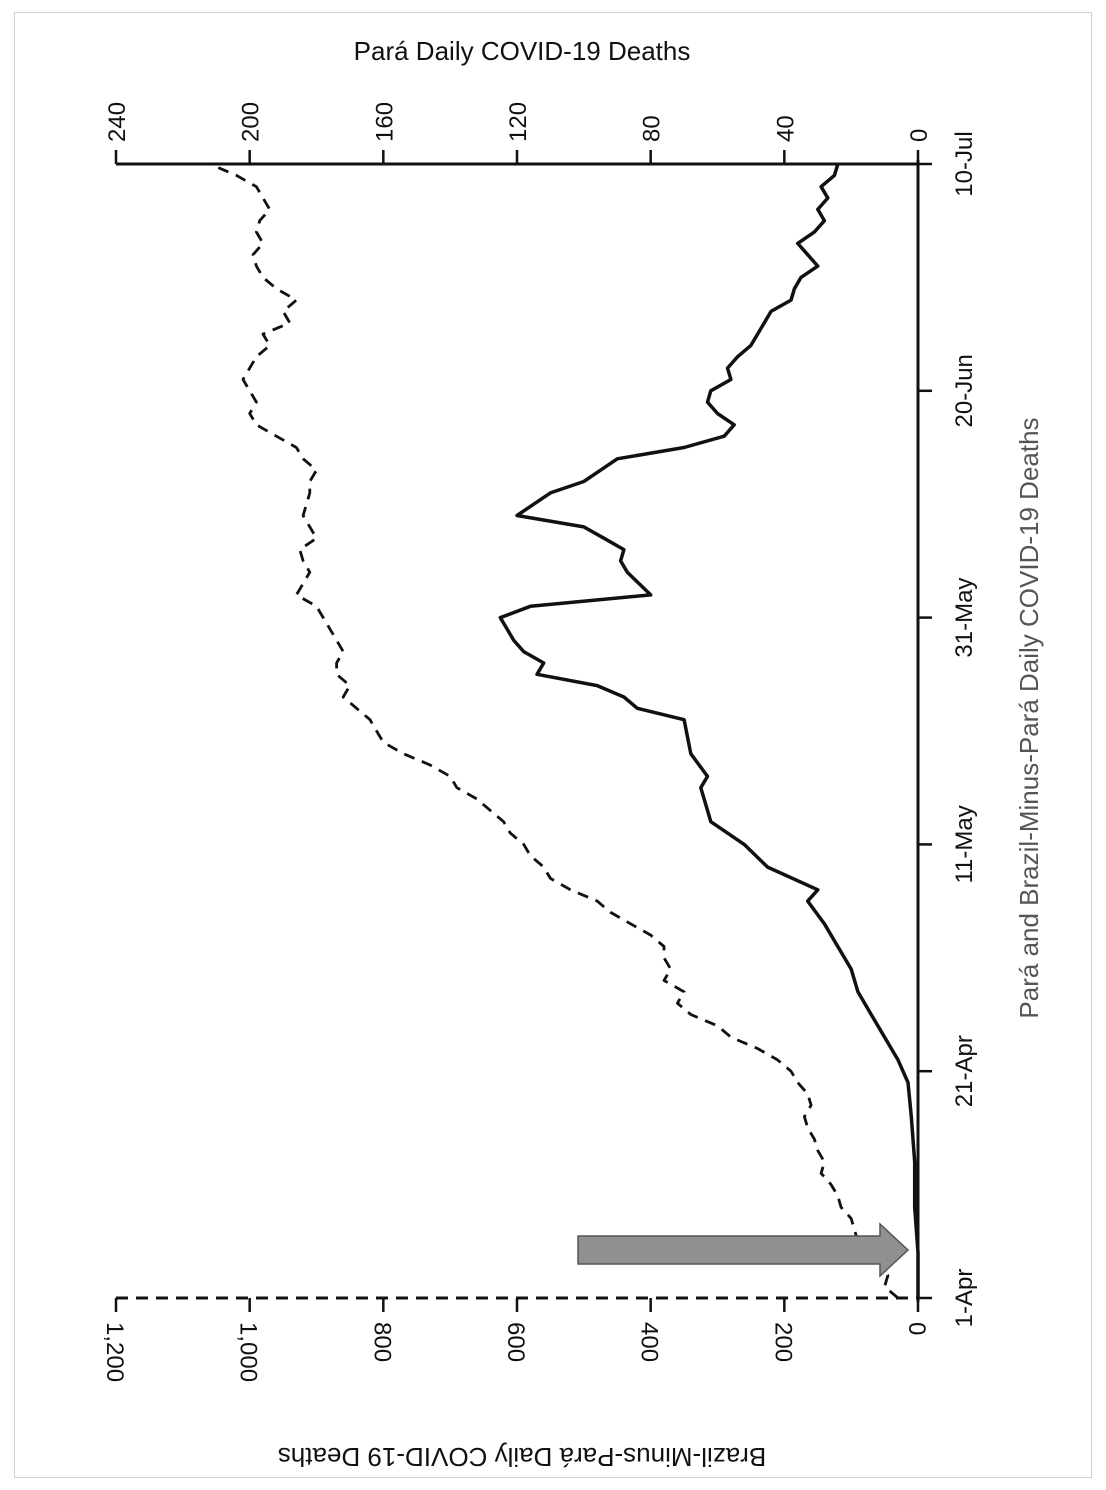 Image resolution: width=1106 pixels, height=1490 pixels. Describe the element at coordinates (117, 122) in the screenshot. I see `left-axis-tick-label: 240` at that location.